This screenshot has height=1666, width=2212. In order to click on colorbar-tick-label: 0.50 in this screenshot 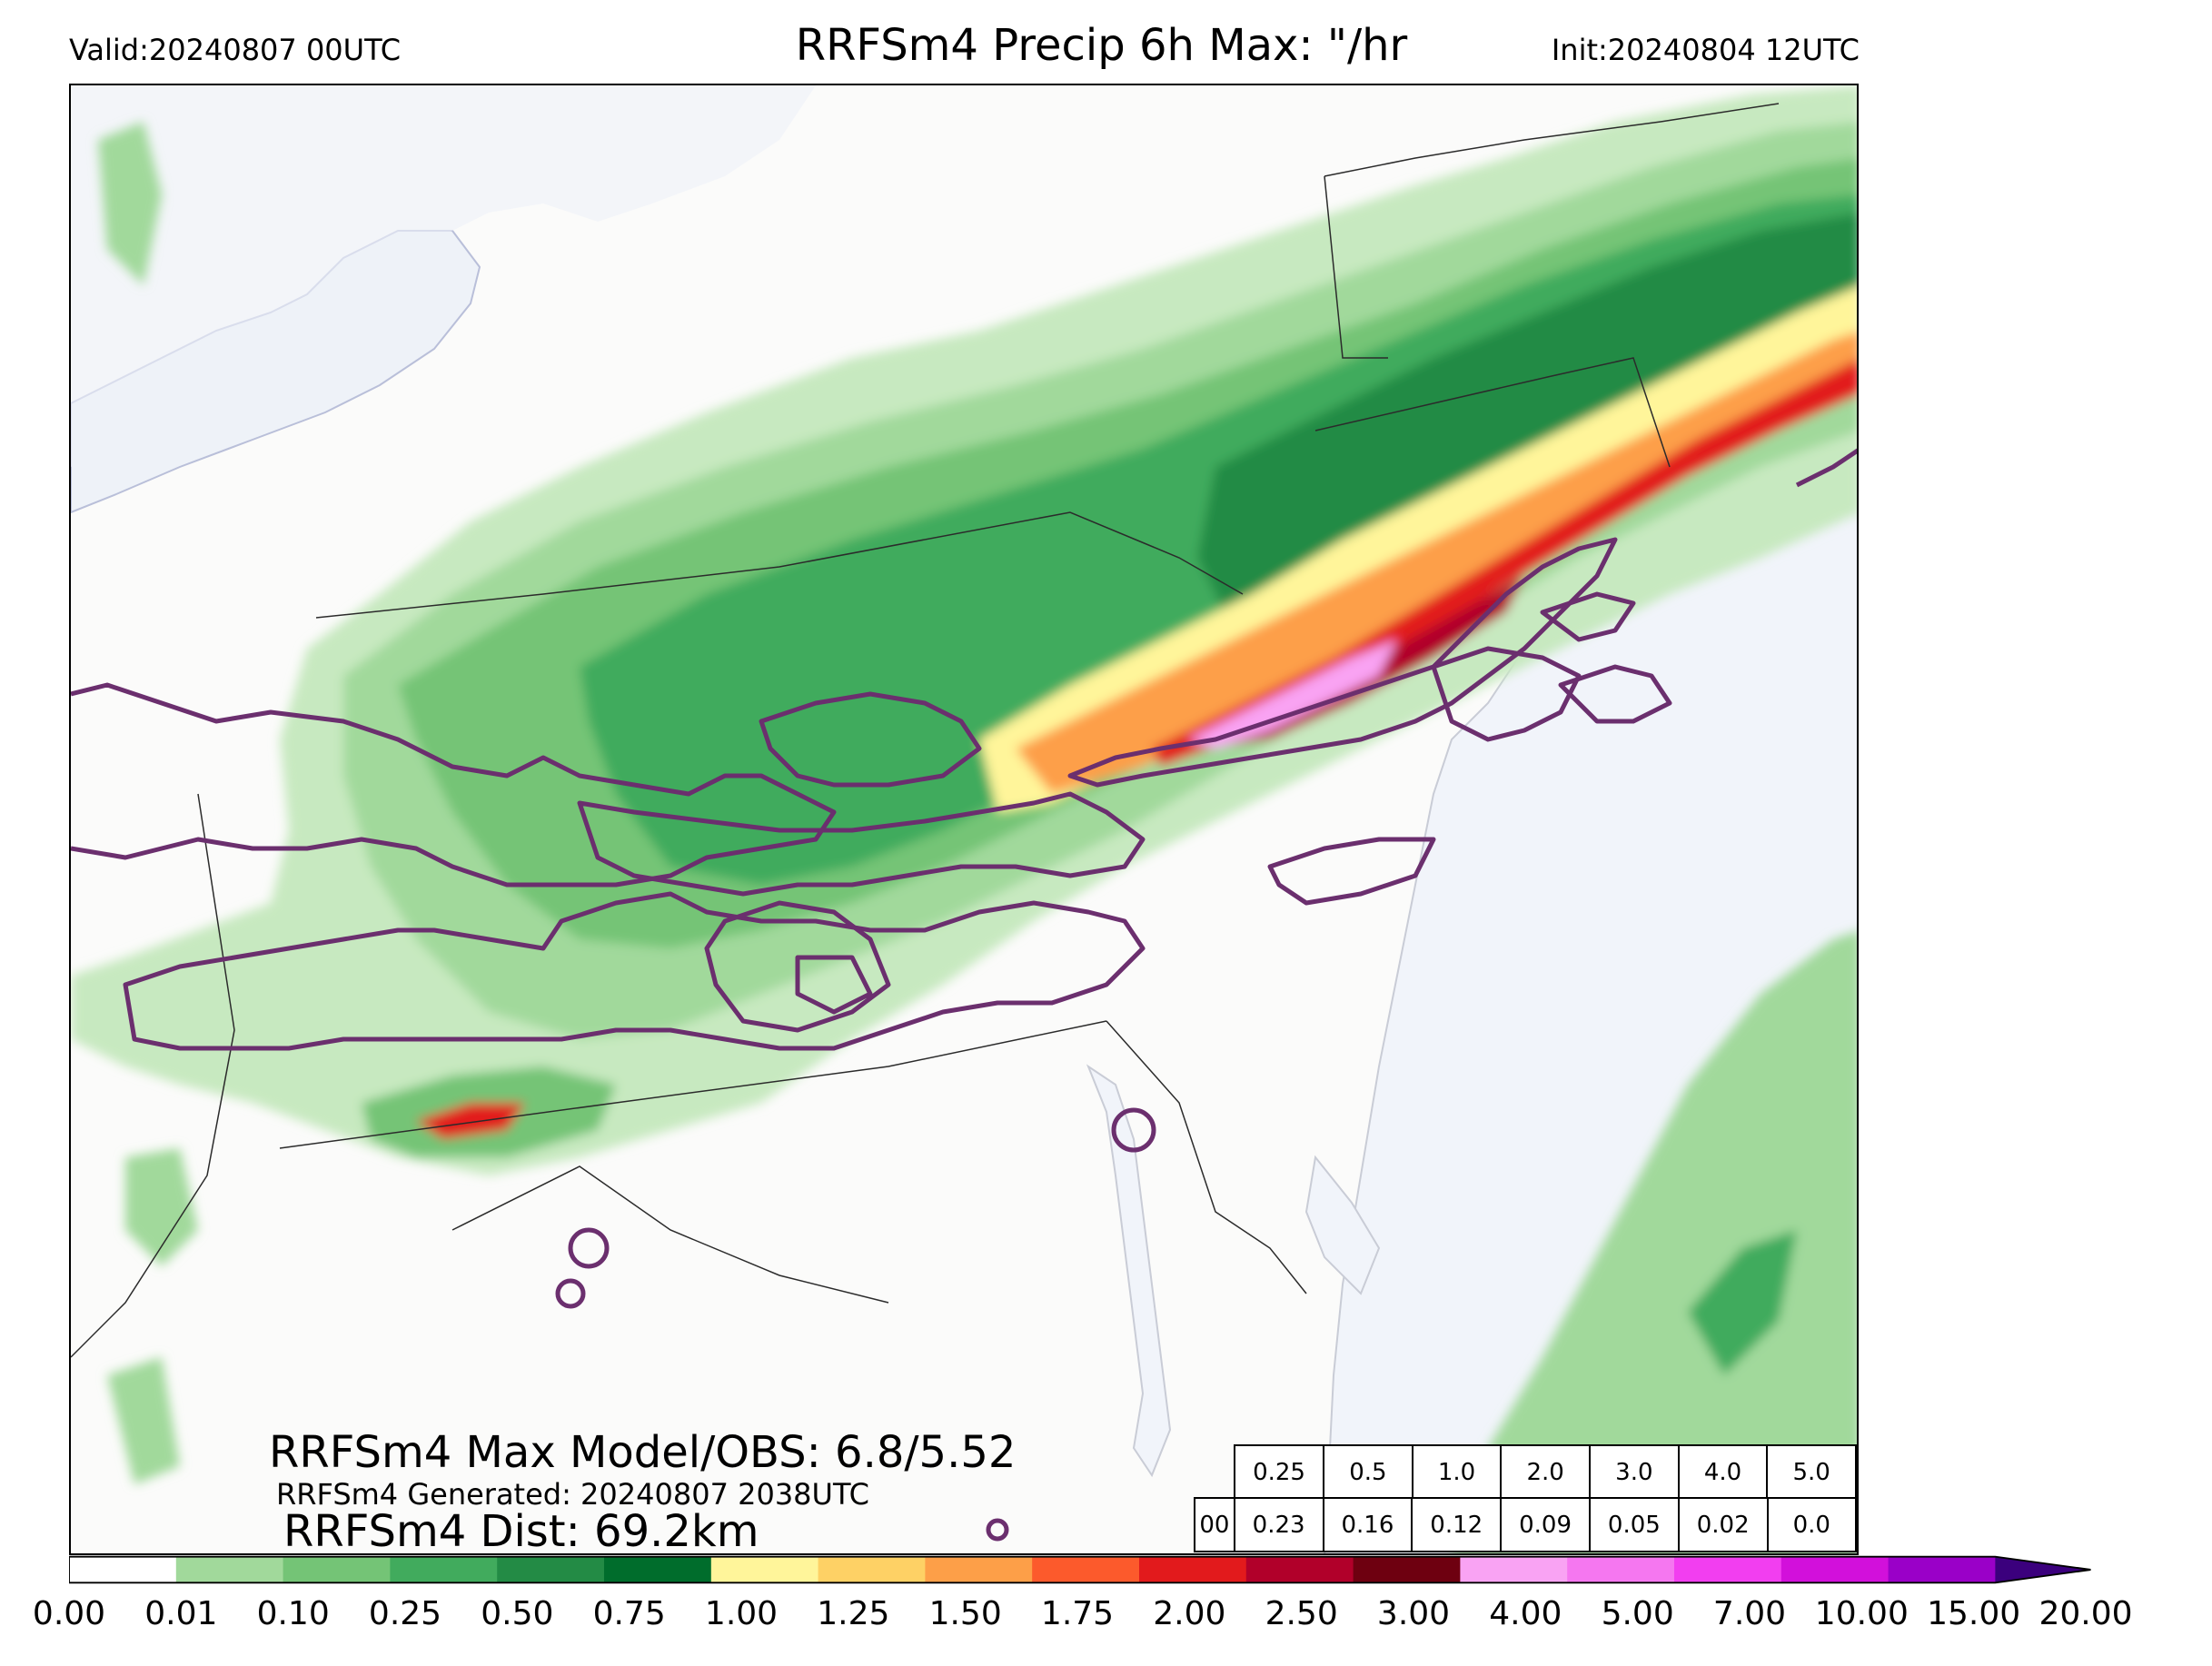, I will do `click(517, 1613)`.